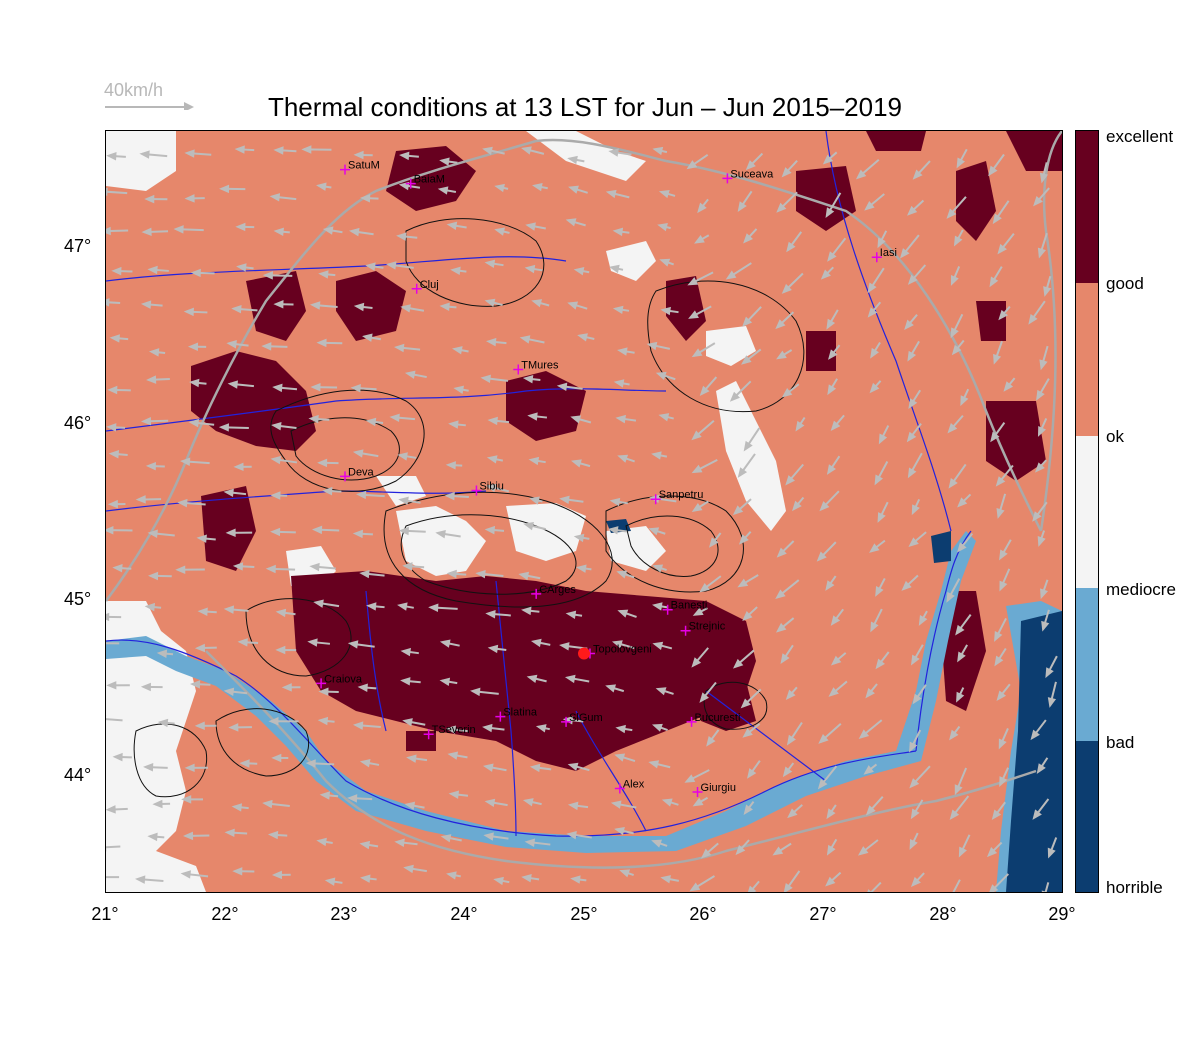 This screenshot has width=1200, height=1050. Describe the element at coordinates (557, 590) in the screenshot. I see `city-label: CArges` at that location.